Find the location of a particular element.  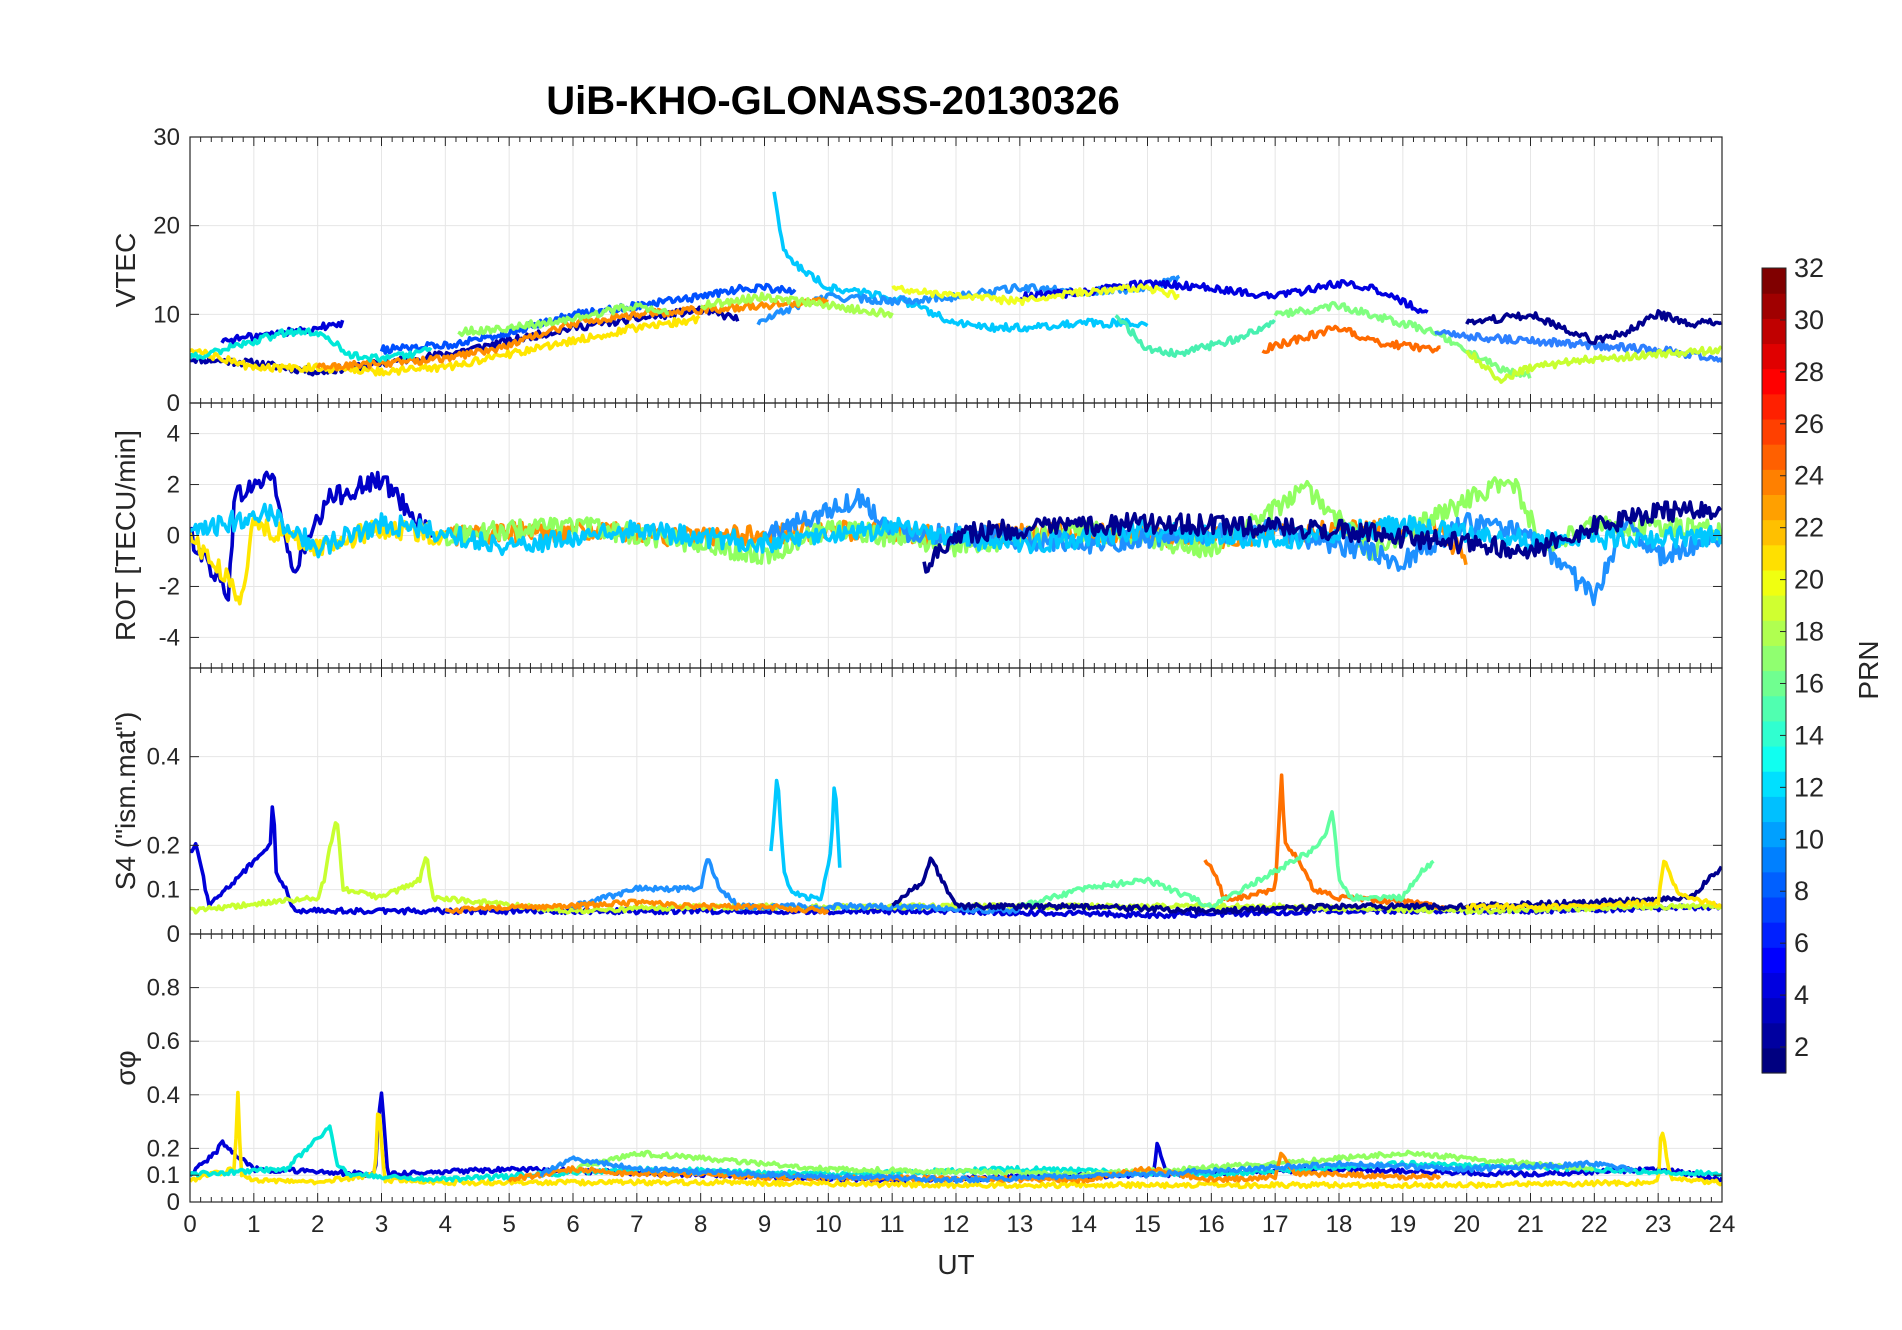

y-tick-label: 0.8 is located at coordinates (163, 988).